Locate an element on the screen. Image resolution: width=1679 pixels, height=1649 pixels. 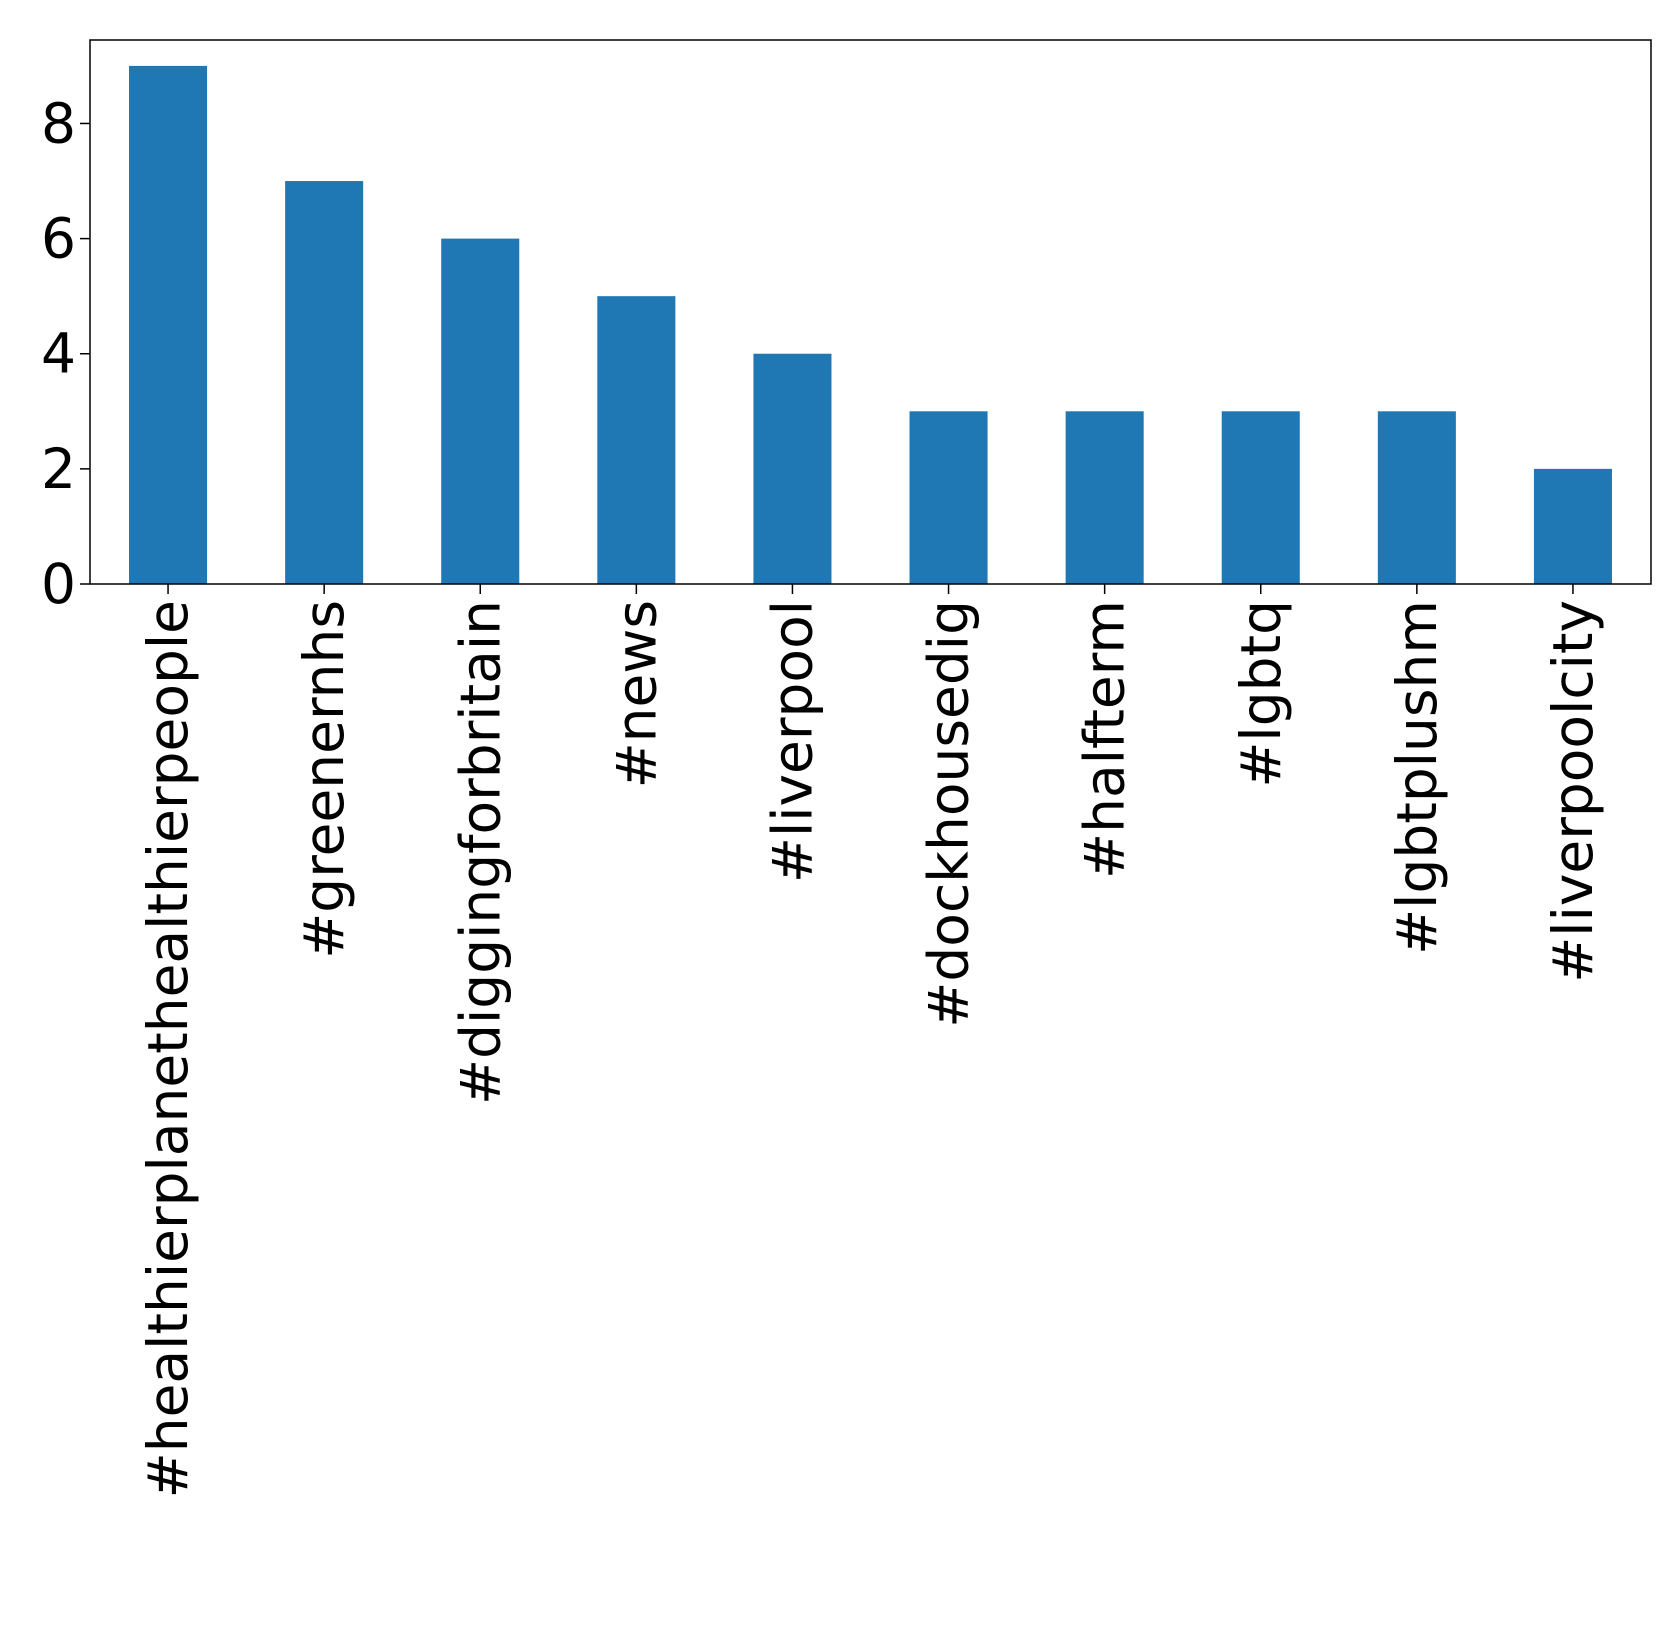
x-tick-label: #lgbtq is located at coordinates (1261, 694).